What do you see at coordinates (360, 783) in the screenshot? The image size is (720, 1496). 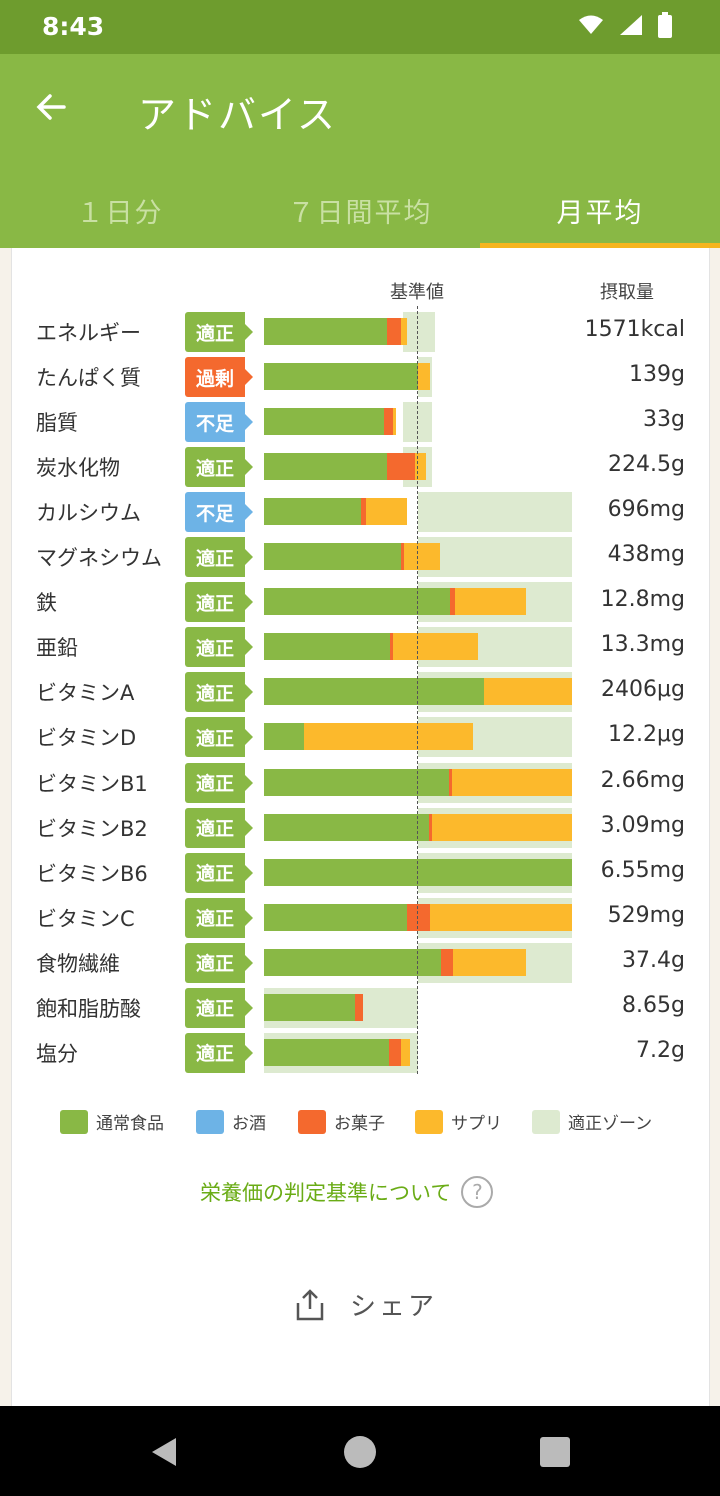 I see `nutrient-row: ビタミンB1 適正 2.66mg` at bounding box center [360, 783].